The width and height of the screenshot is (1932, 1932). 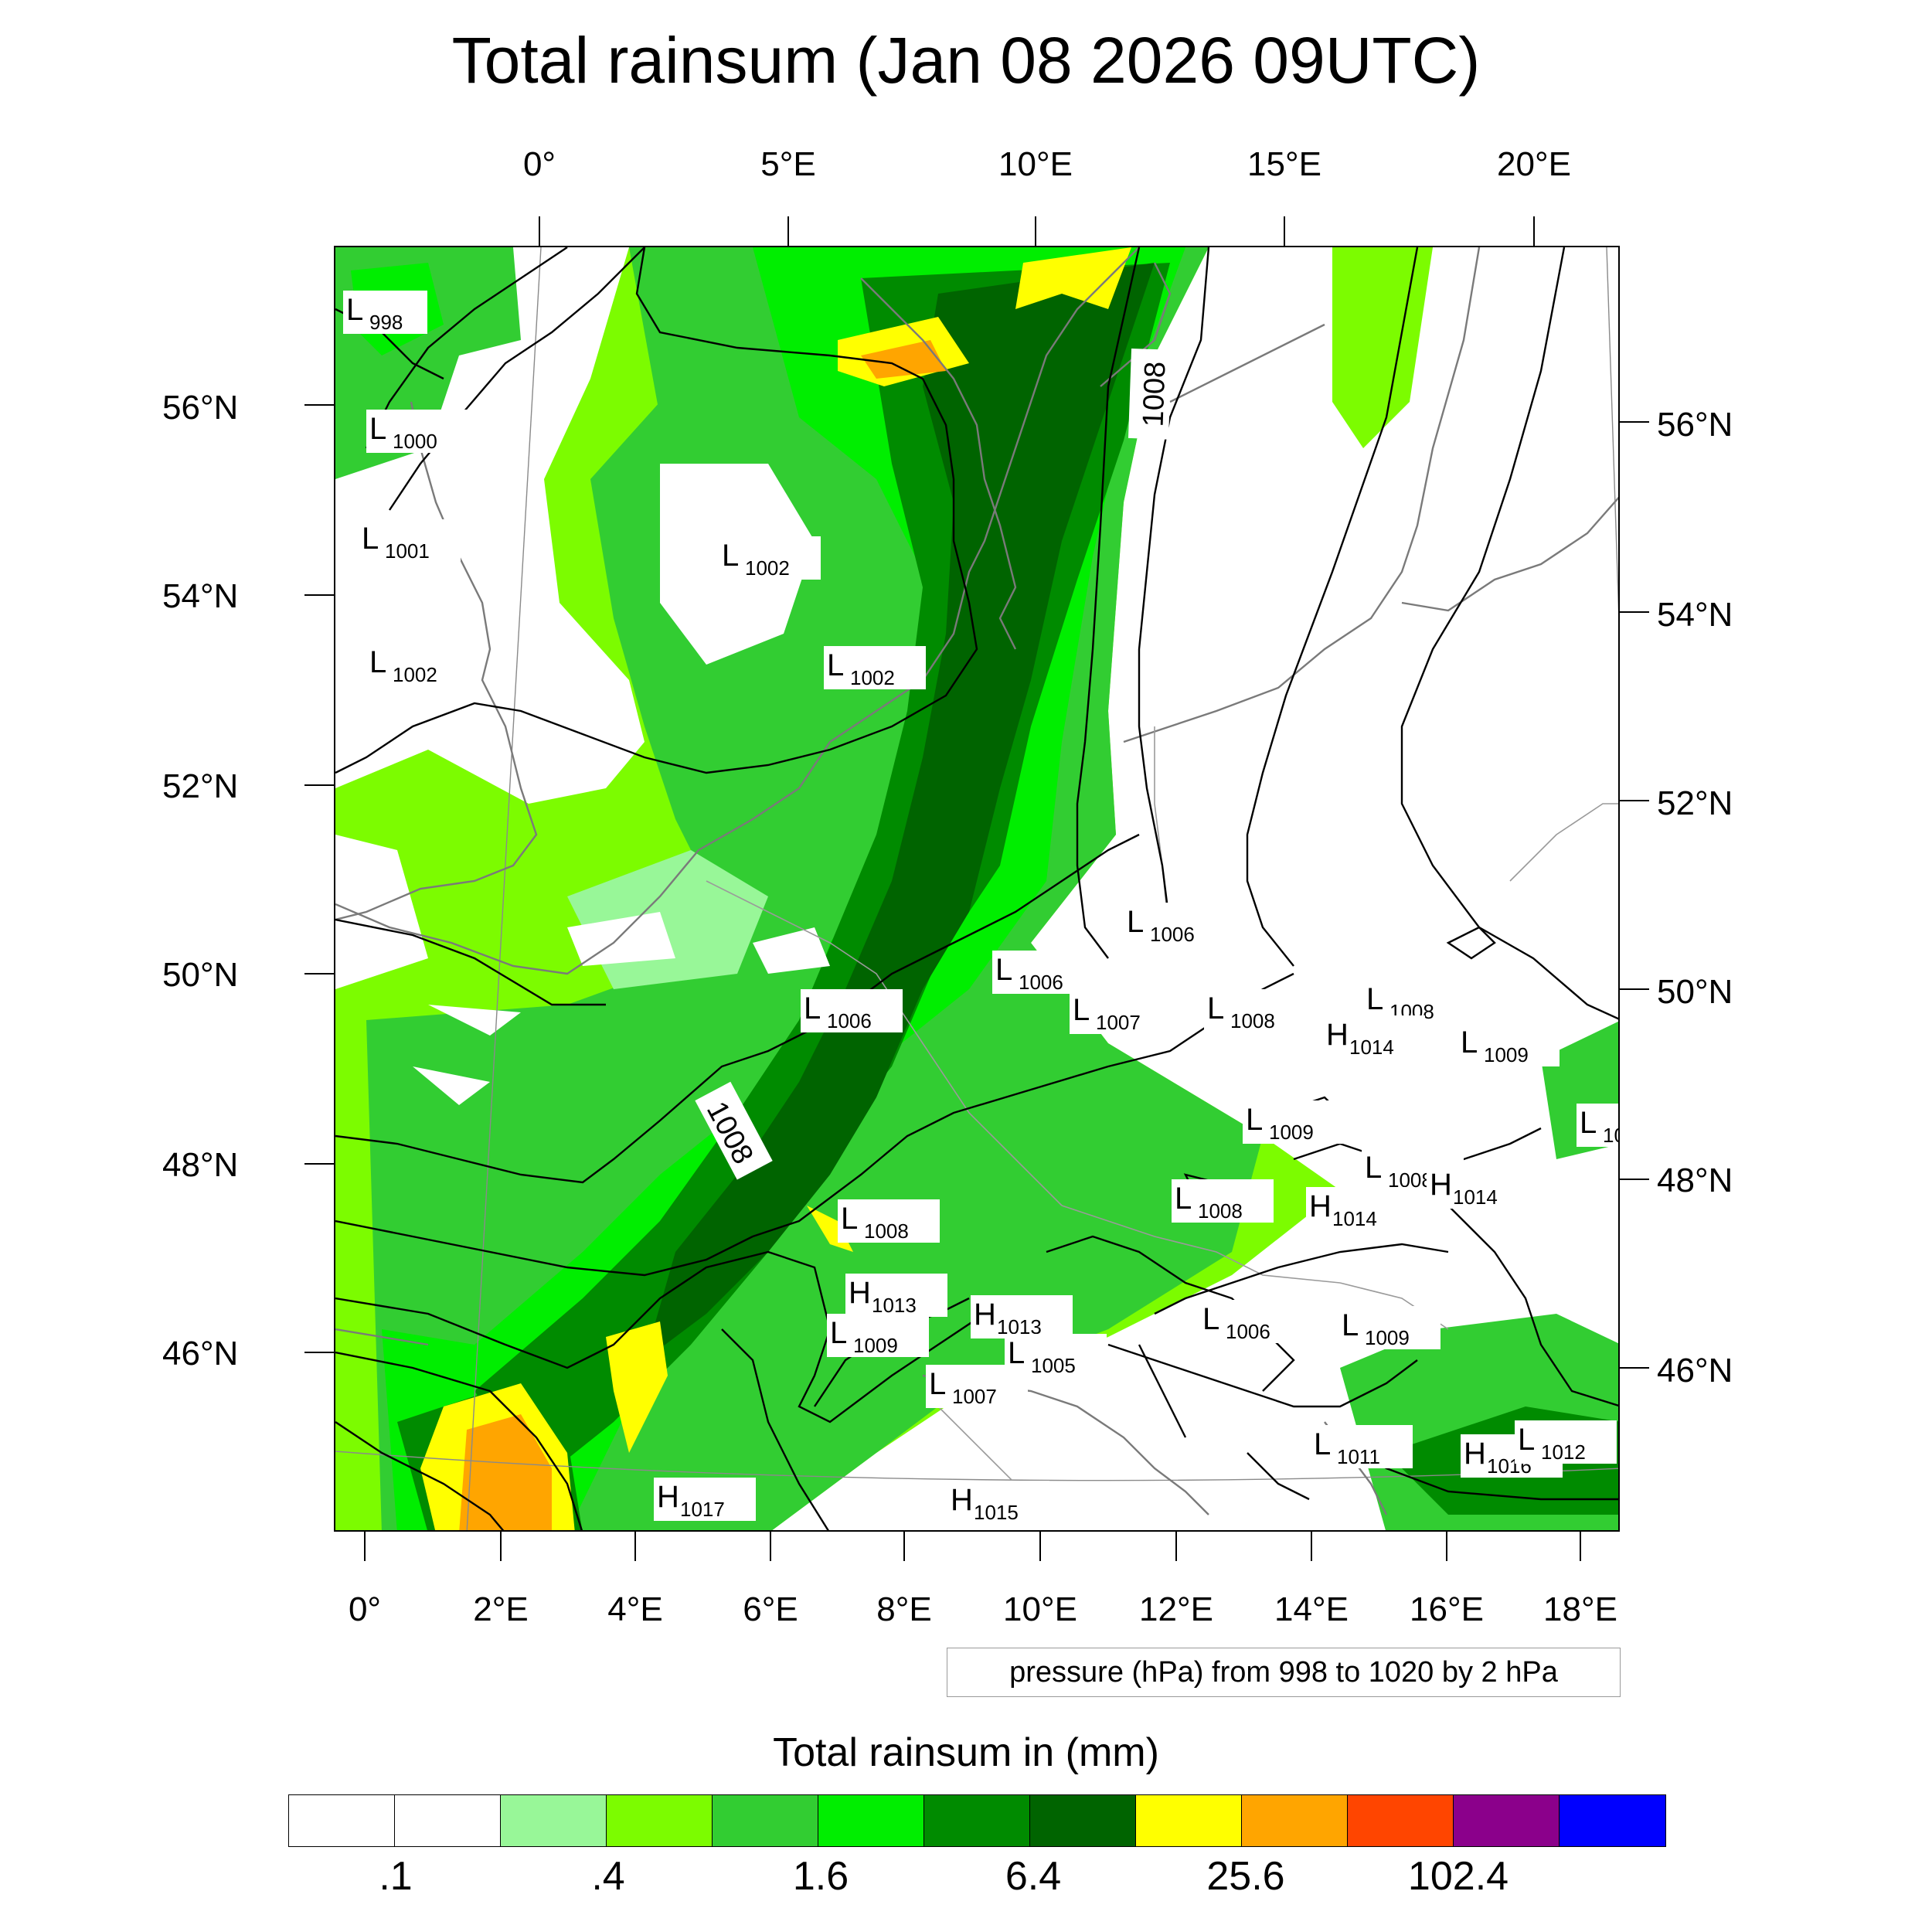 What do you see at coordinates (966, 1753) in the screenshot?
I see `colorbar-title: Total rainsum in (mm)` at bounding box center [966, 1753].